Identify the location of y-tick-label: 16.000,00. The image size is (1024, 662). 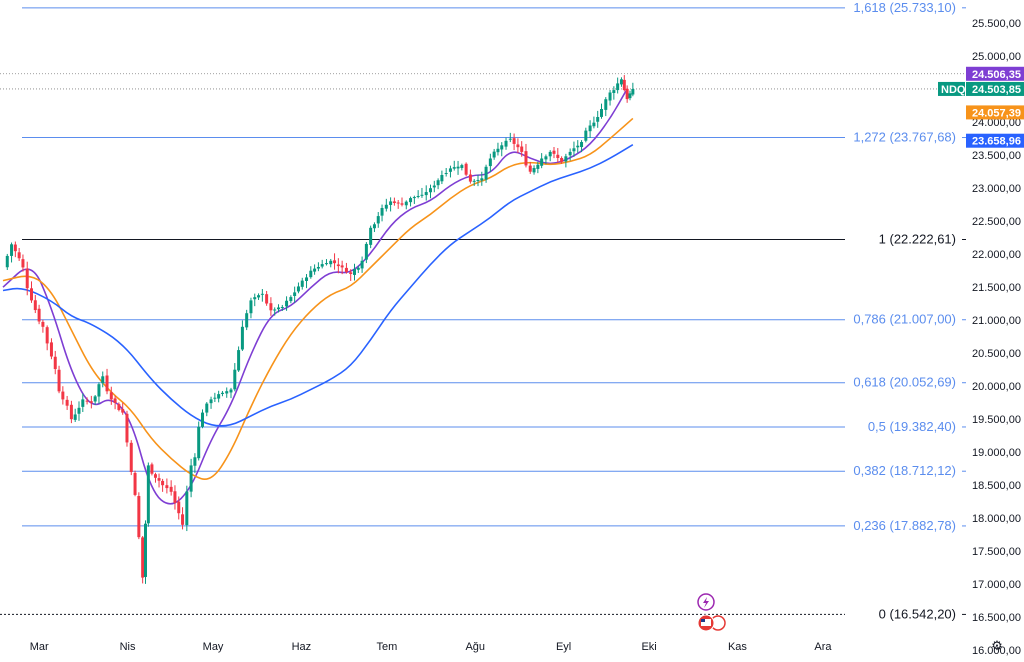
(996, 651).